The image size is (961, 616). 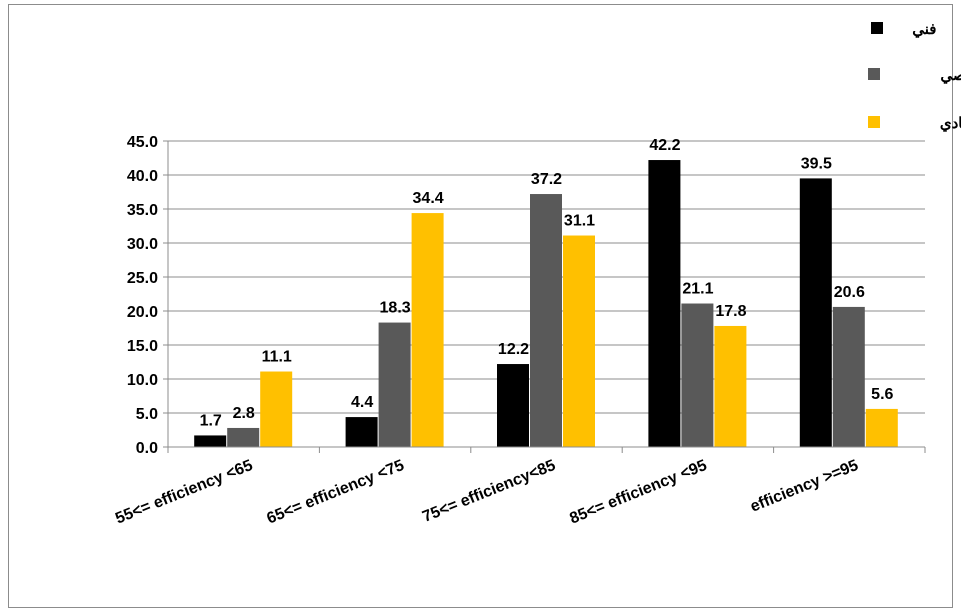 I want to click on y-tick-label: 30.0, so click(x=142, y=244).